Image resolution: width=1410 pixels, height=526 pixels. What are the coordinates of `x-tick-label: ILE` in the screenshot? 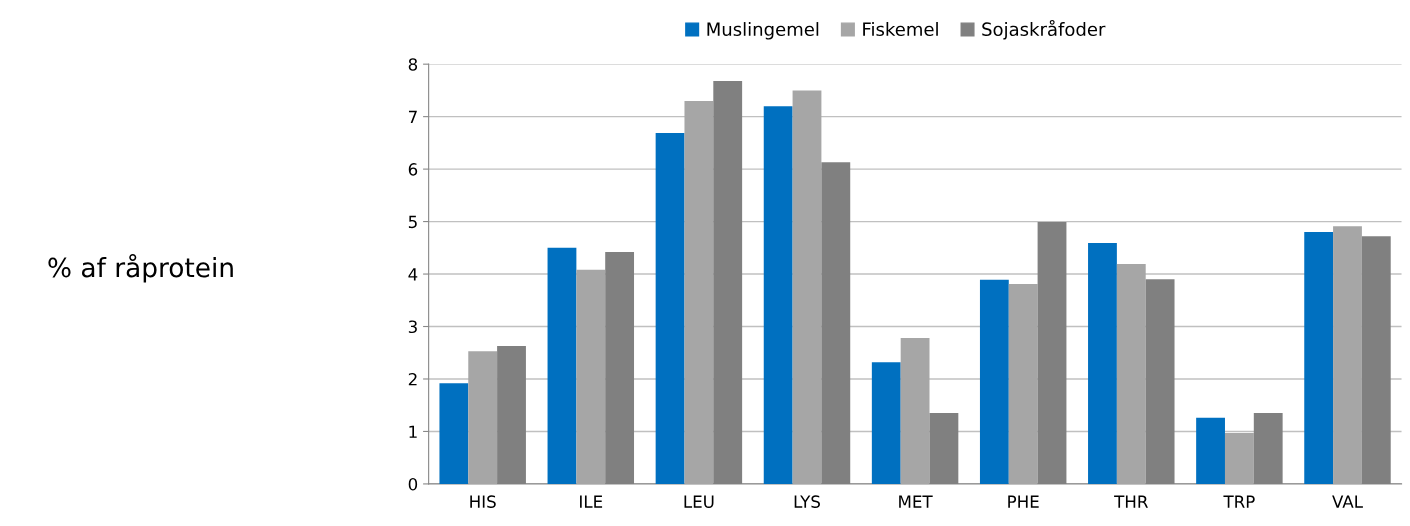 It's located at (591, 501).